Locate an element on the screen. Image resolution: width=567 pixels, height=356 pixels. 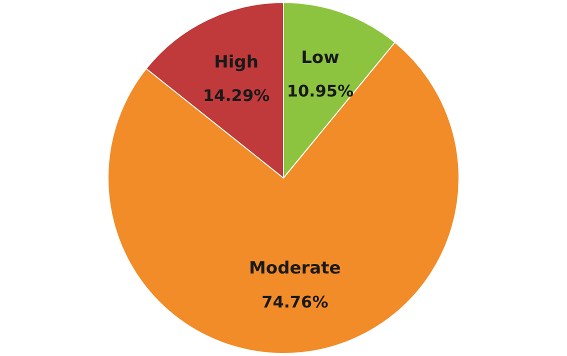
data-label: 14.29% is located at coordinates (236, 96).